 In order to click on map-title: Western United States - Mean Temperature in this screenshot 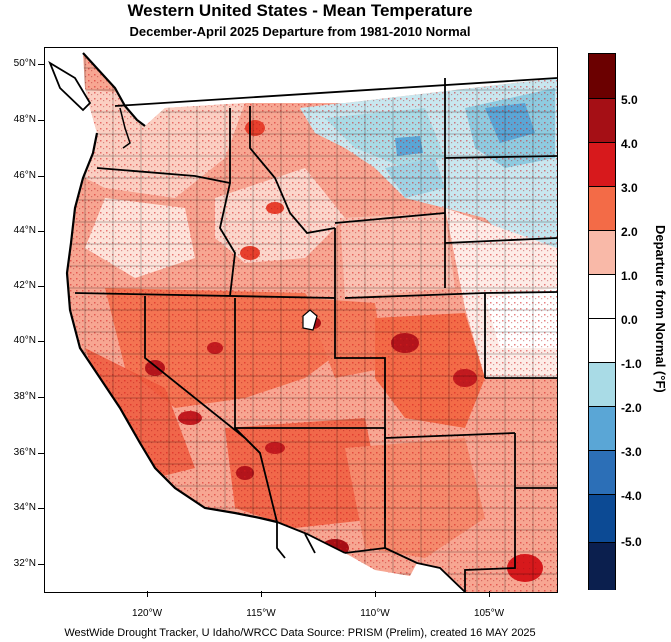, I will do `click(300, 10)`.